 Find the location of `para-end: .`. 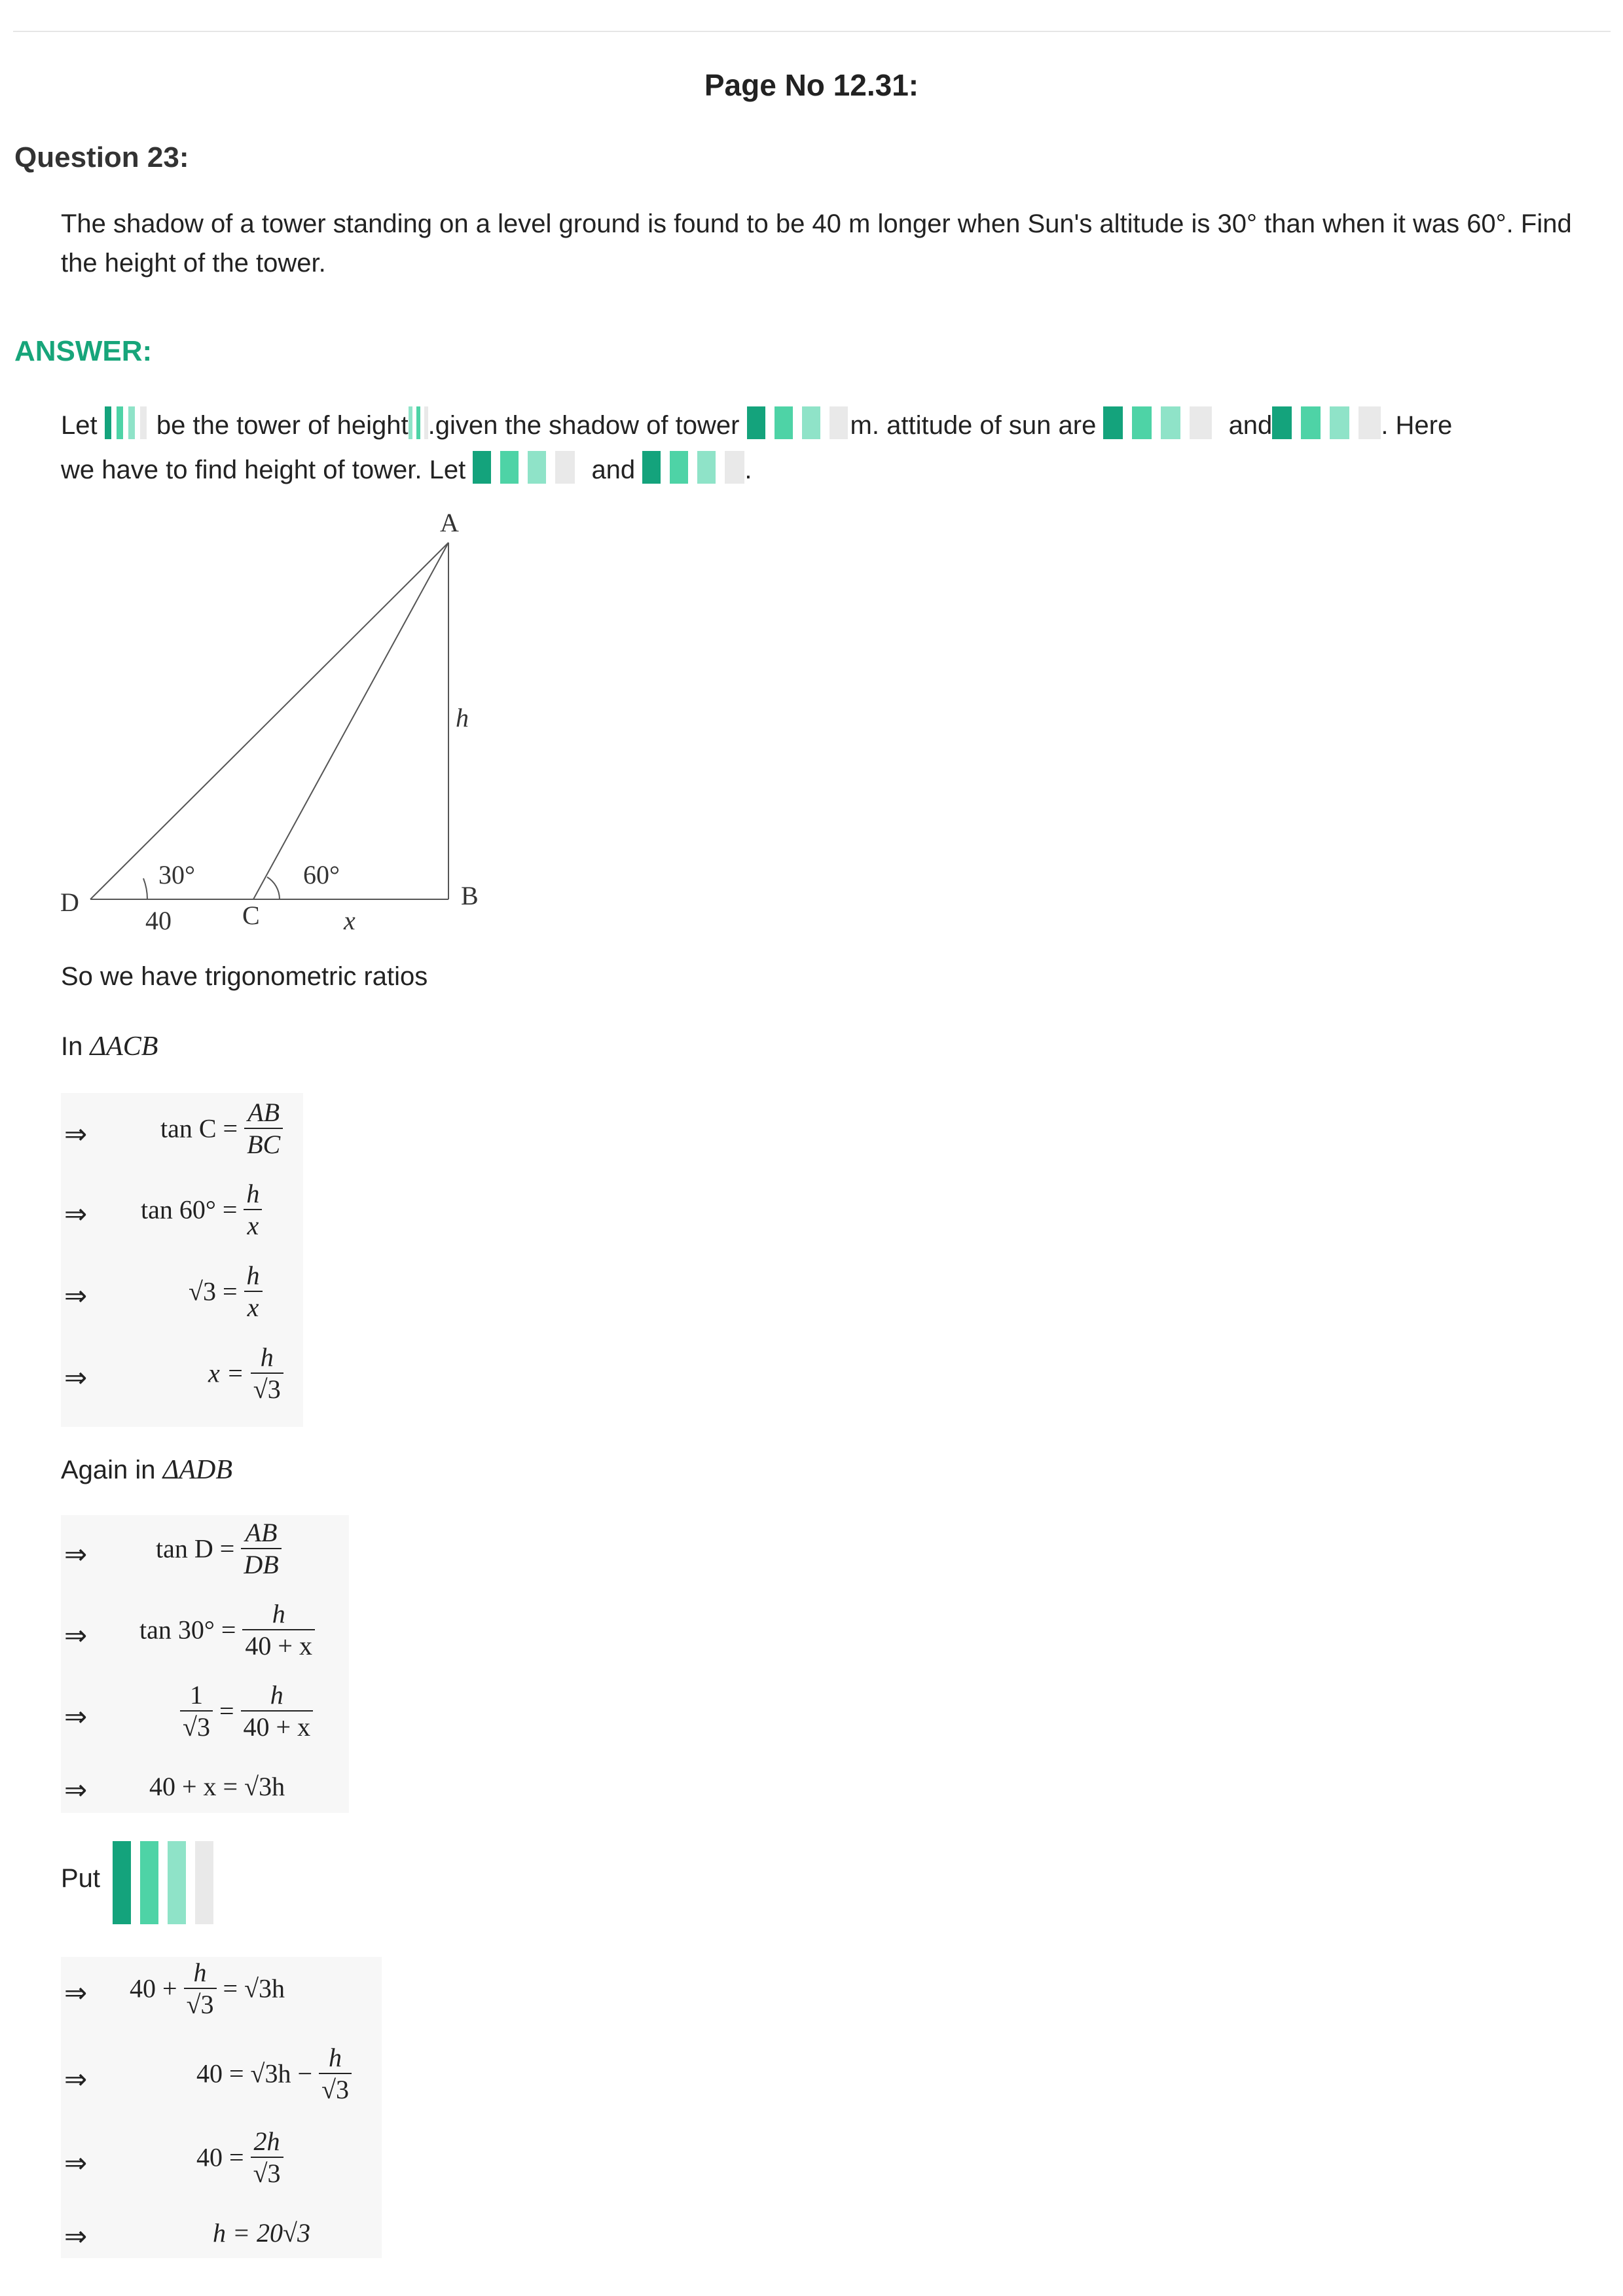

para-end: . is located at coordinates (748, 470).